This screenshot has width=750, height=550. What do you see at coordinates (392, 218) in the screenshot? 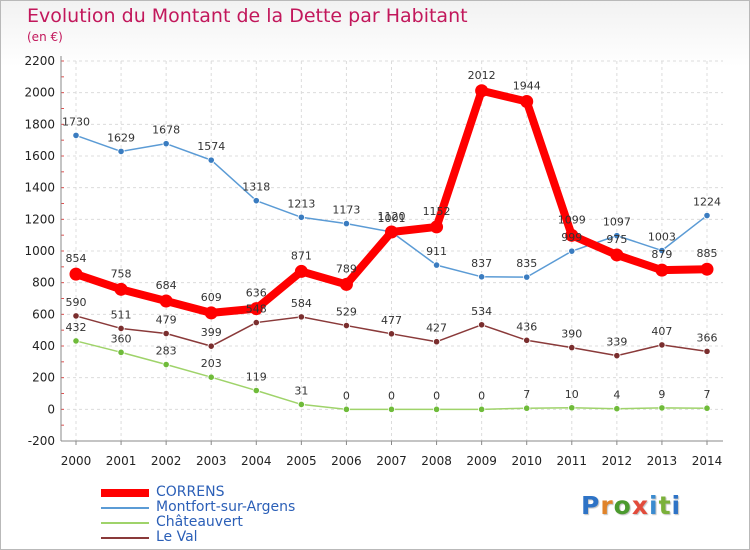
I see `data-label-montfort-sur-argens: 1001` at bounding box center [392, 218].